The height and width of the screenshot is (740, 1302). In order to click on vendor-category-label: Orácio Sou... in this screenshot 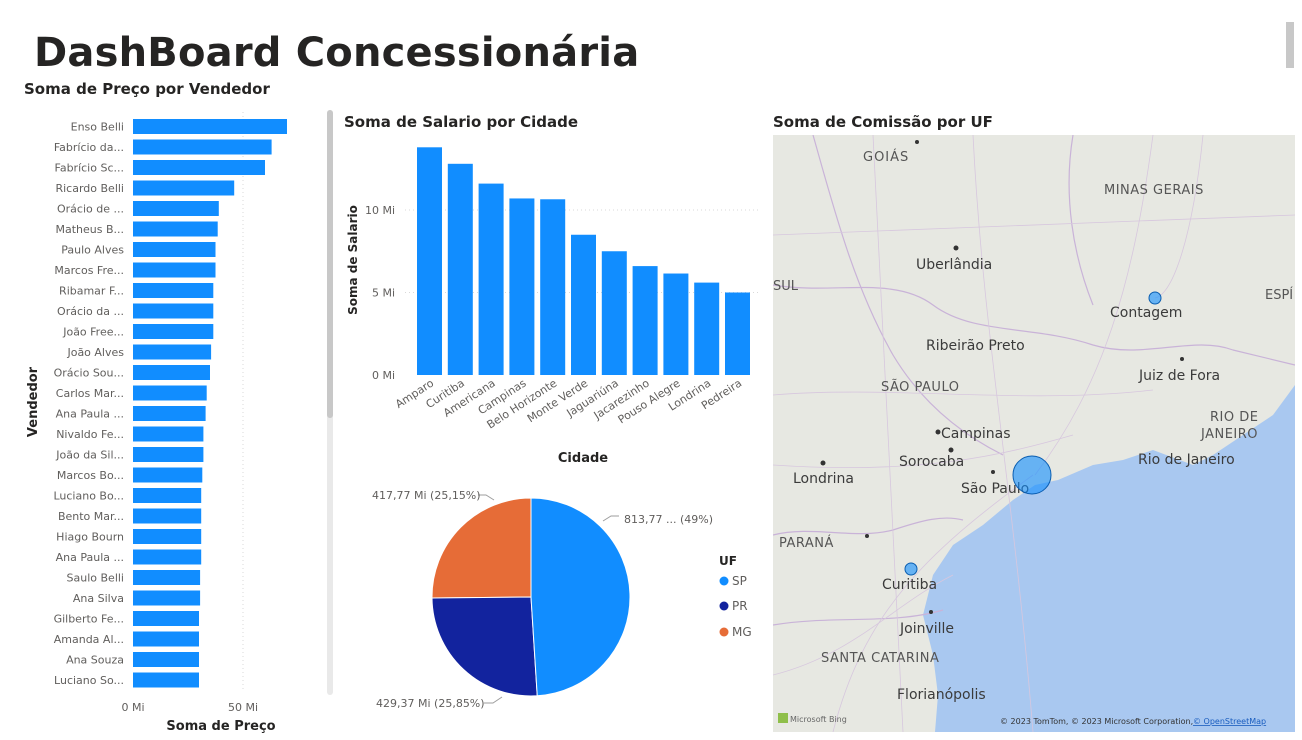, I will do `click(89, 373)`.